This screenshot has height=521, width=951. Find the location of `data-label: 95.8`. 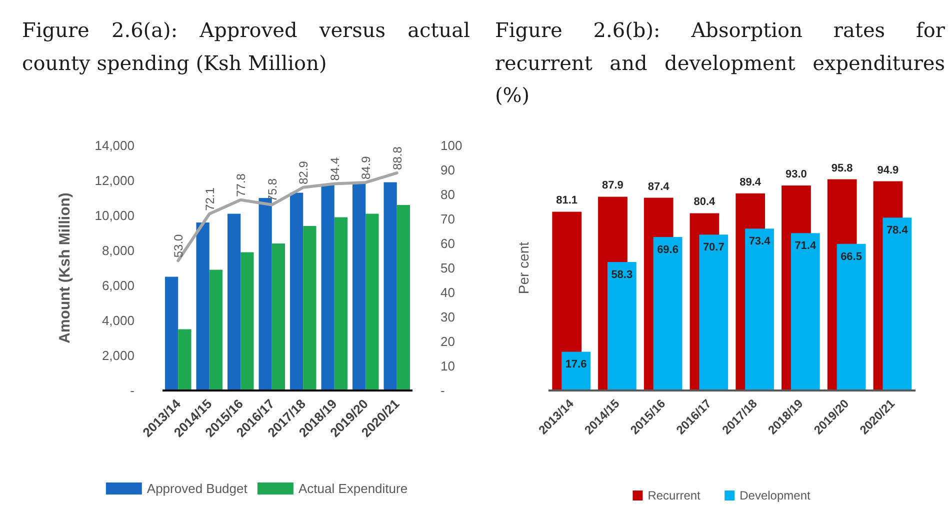

data-label: 95.8 is located at coordinates (842, 168).